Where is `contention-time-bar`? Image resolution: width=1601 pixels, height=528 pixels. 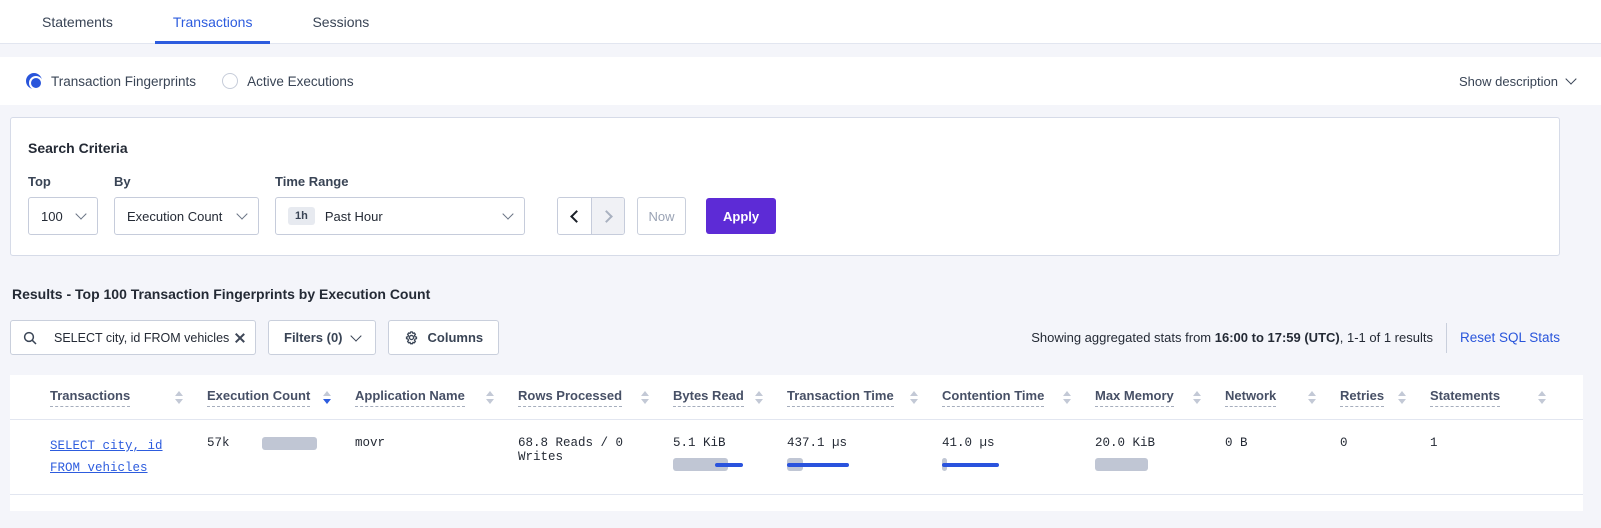
contention-time-bar is located at coordinates (970, 464).